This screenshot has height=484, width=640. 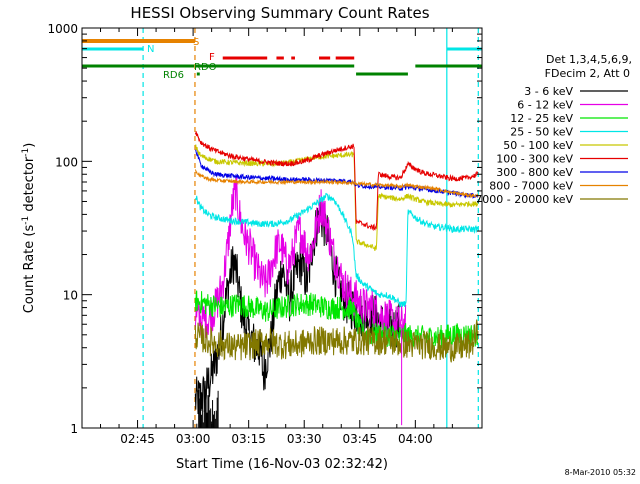 I want to click on flag-label: RD6, so click(x=173, y=75).